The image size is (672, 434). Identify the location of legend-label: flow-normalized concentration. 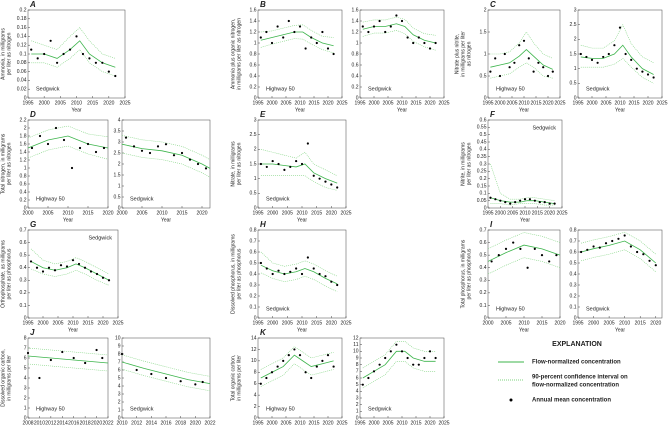
(575, 386).